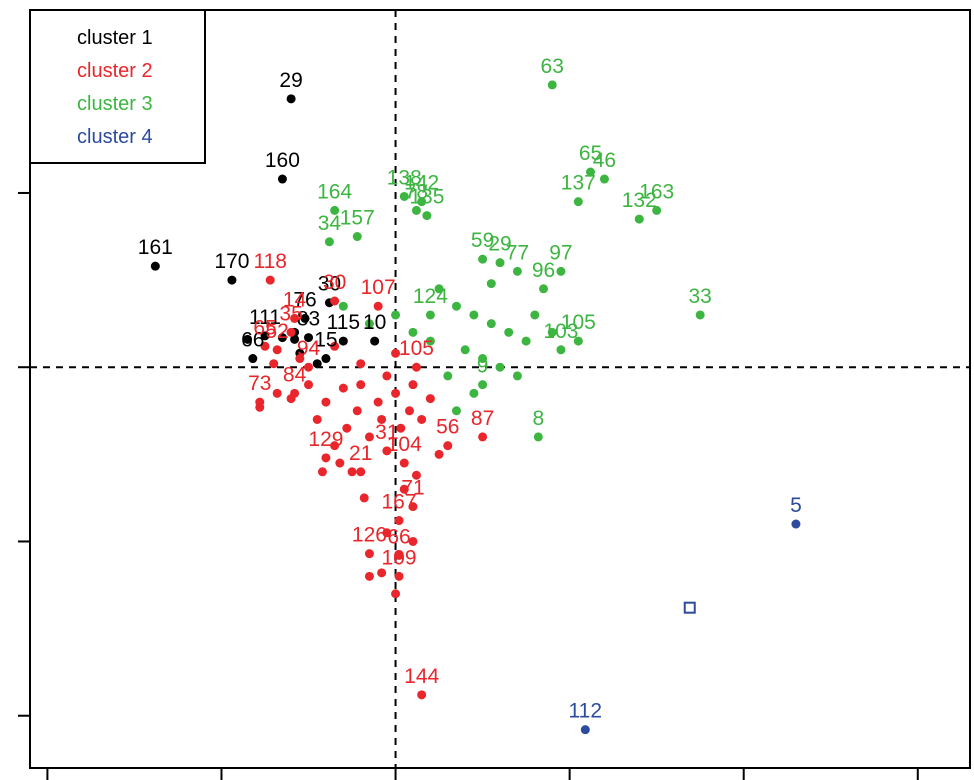 The width and height of the screenshot is (974, 780). What do you see at coordinates (378, 287) in the screenshot?
I see `point-label: 107` at bounding box center [378, 287].